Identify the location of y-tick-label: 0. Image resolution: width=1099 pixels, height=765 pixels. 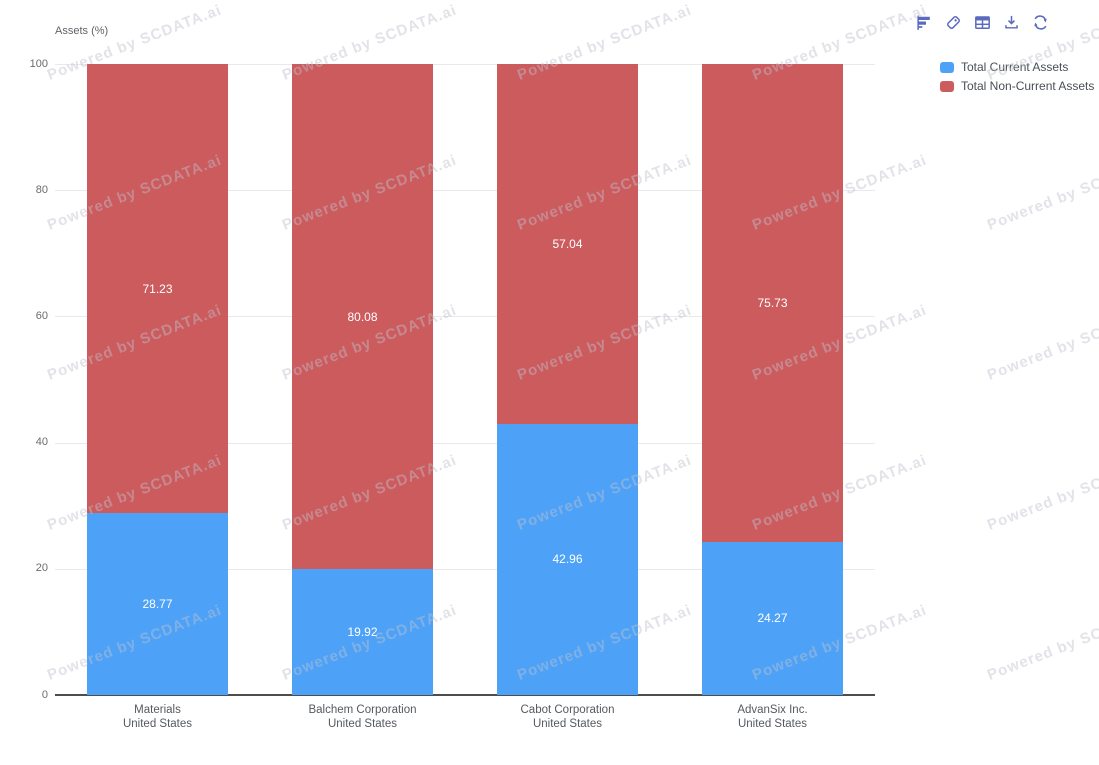
(44, 694).